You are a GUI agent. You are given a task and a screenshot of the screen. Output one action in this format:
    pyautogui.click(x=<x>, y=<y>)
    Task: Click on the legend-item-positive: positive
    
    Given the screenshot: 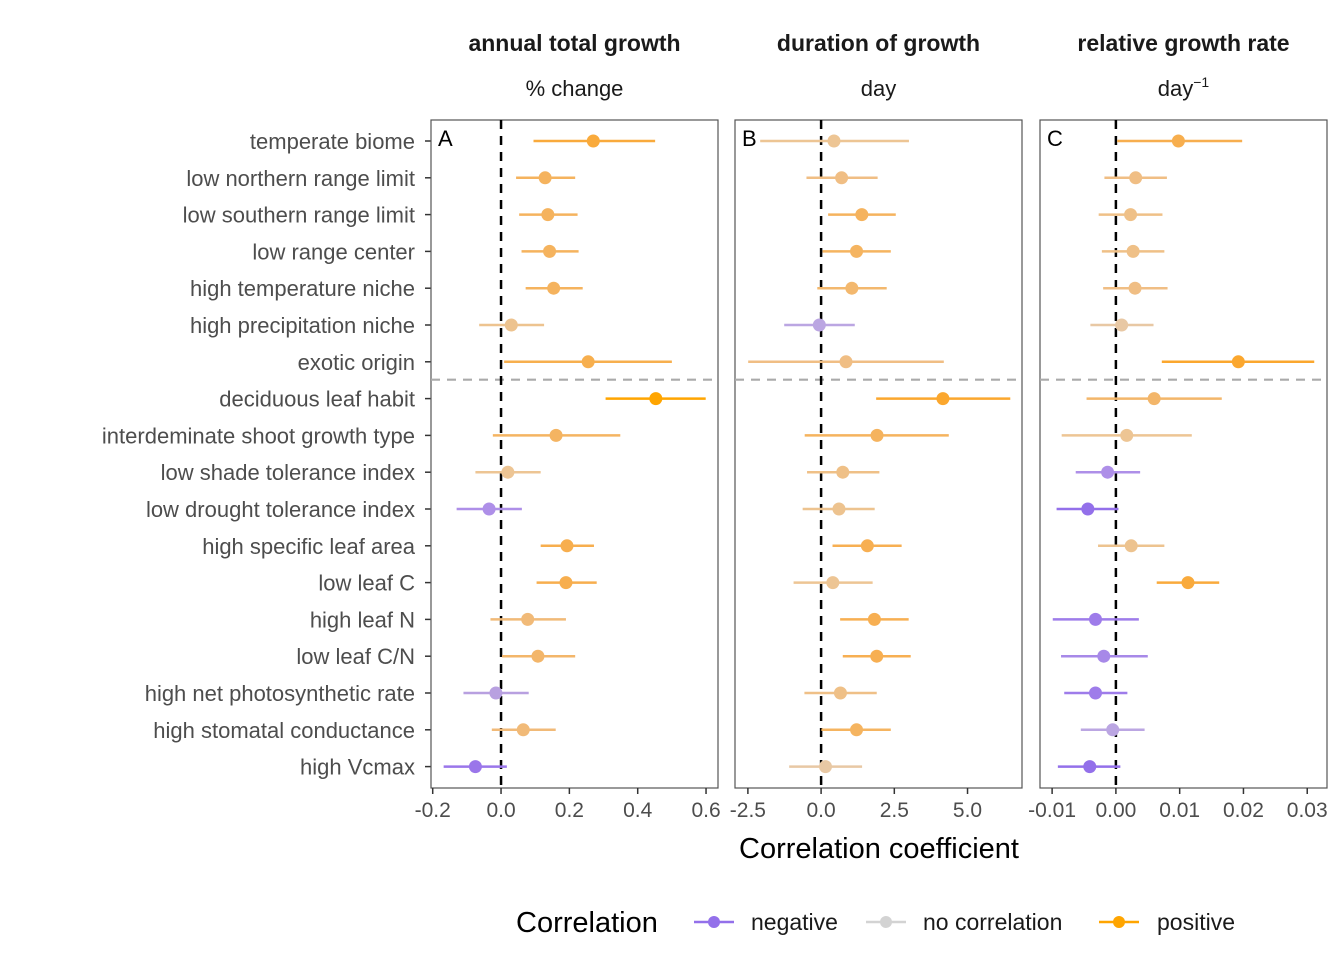 What is the action you would take?
    pyautogui.click(x=1167, y=922)
    